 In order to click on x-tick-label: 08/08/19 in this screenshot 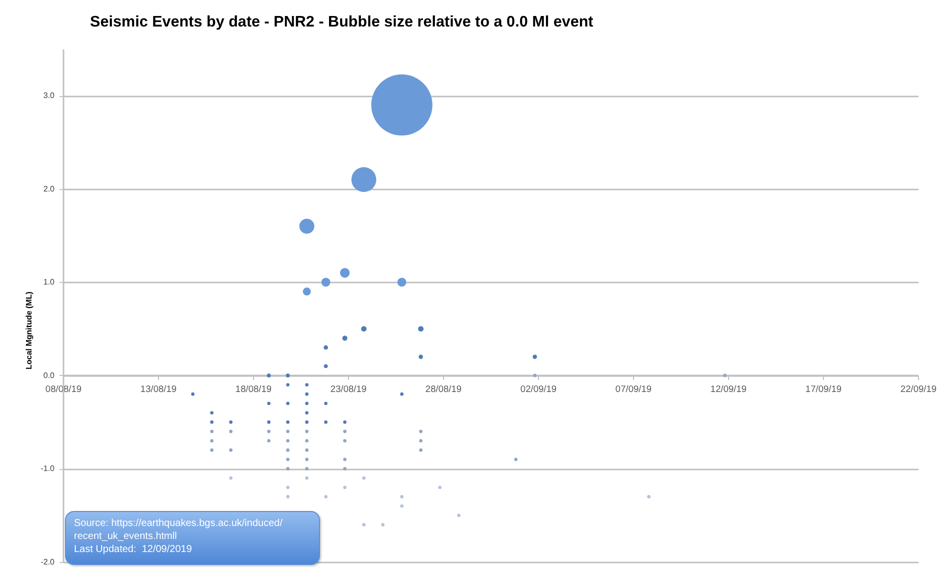, I will do `click(63, 389)`.